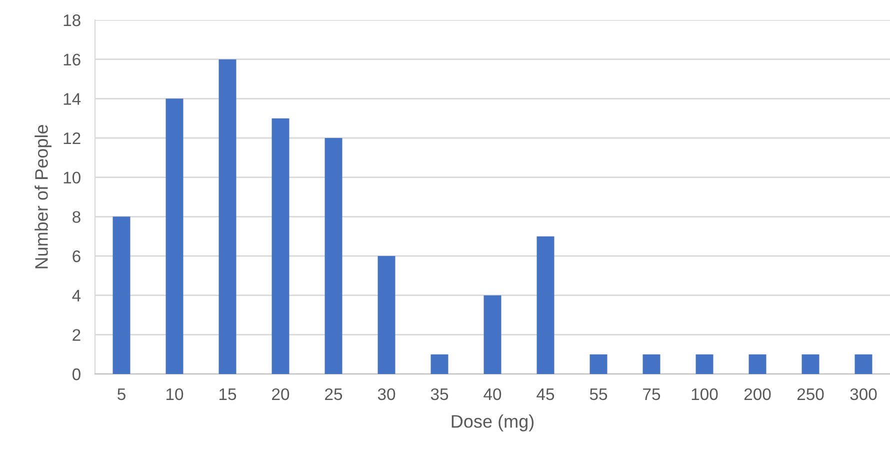  What do you see at coordinates (76, 335) in the screenshot?
I see `y-tick-label: 2` at bounding box center [76, 335].